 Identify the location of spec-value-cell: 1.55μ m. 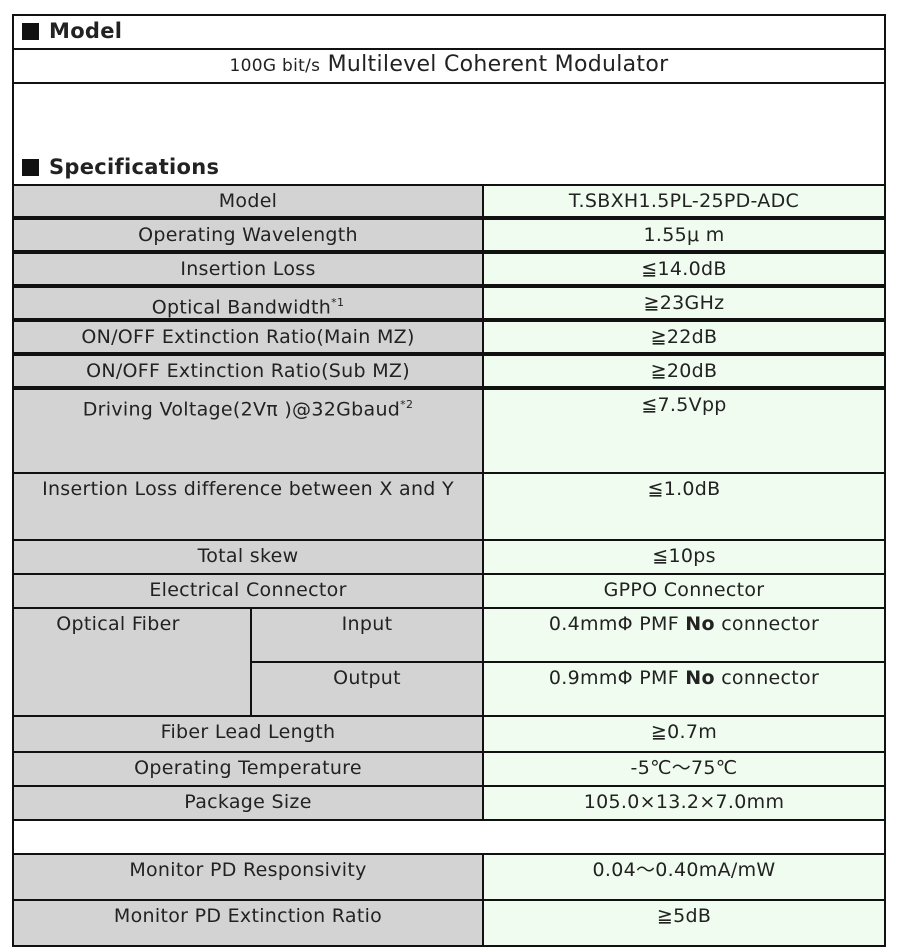
(684, 235).